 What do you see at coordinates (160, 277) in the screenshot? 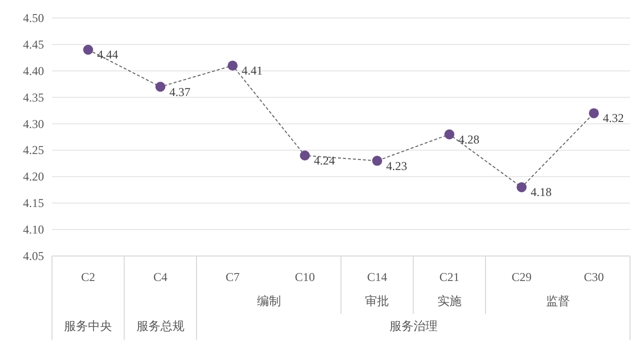
I see `x-tick-label: C4` at bounding box center [160, 277].